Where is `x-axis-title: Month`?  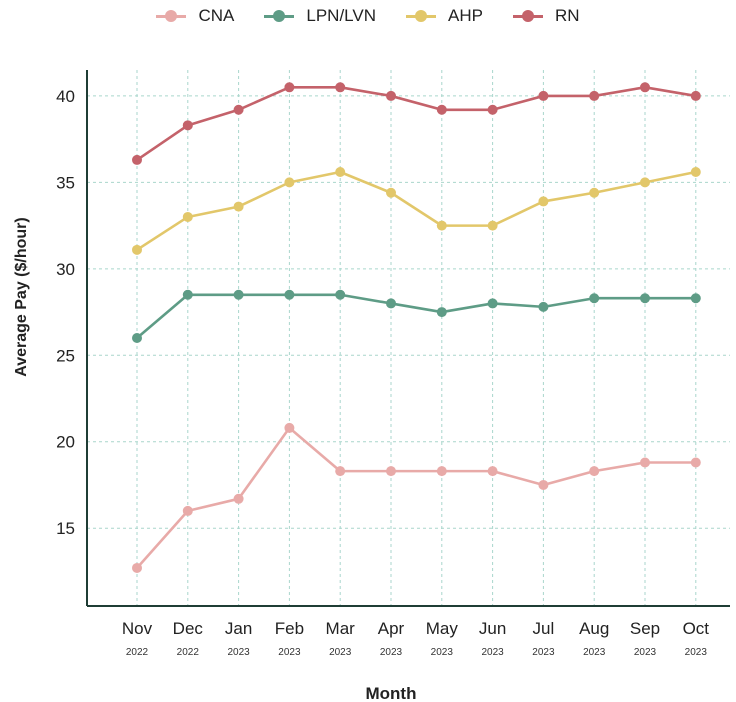 x-axis-title: Month is located at coordinates (391, 693).